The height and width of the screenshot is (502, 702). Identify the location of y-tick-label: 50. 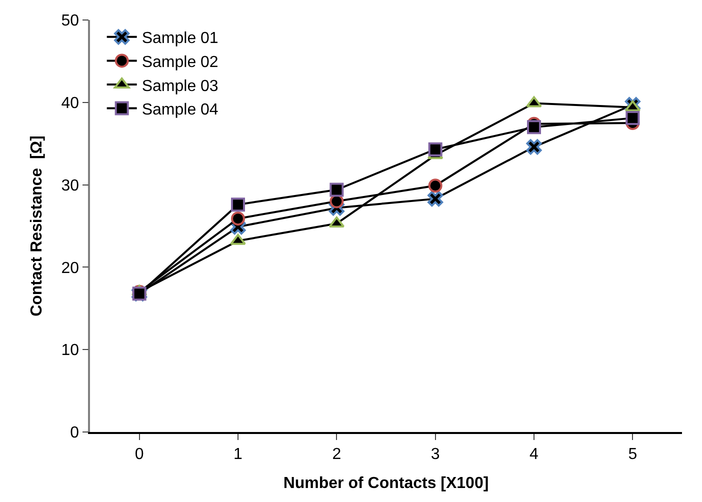
(70, 21).